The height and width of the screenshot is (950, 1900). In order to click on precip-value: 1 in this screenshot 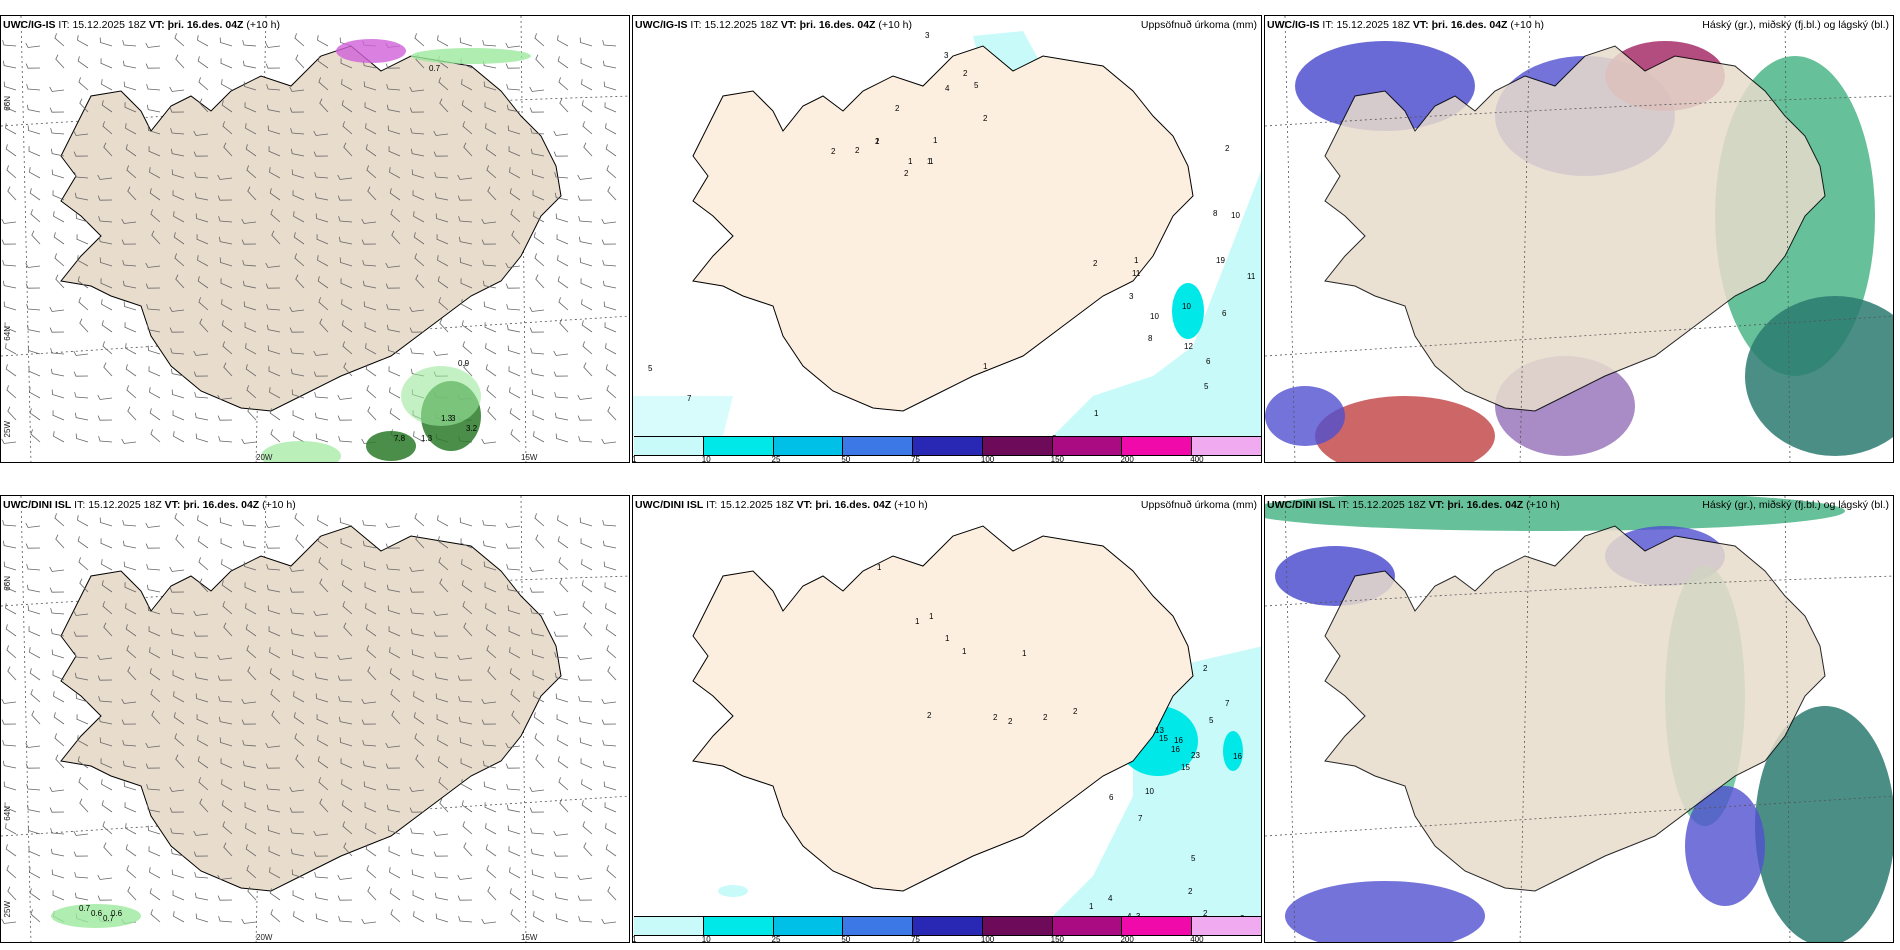, I will do `click(985, 366)`.